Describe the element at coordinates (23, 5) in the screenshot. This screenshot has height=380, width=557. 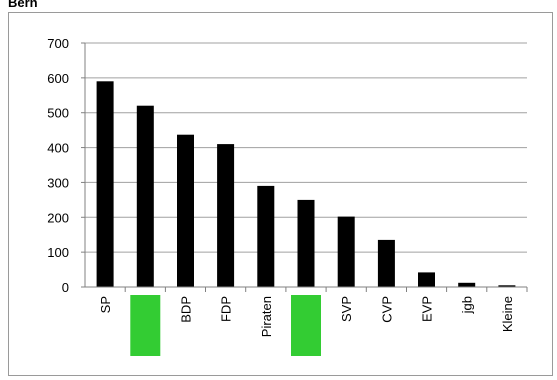
I see `chart-title: Bern` at that location.